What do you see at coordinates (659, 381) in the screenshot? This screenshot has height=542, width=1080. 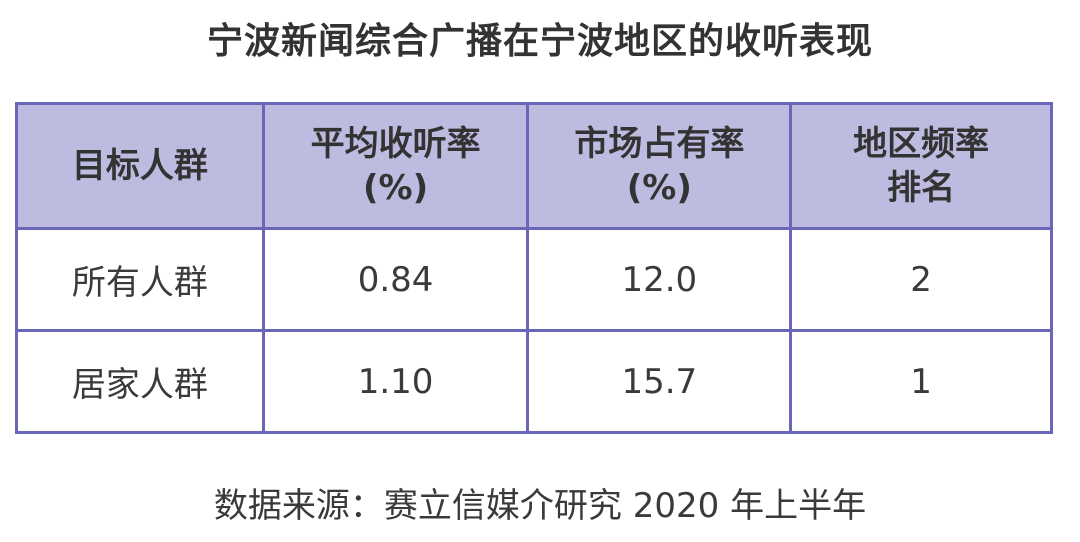 I see `cell-market-share: 15.7` at bounding box center [659, 381].